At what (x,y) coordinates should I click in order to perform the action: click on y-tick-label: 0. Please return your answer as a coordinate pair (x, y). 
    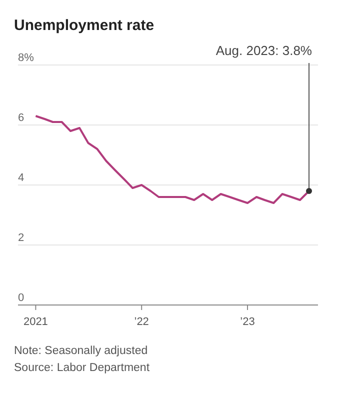
    Looking at the image, I should click on (21, 298).